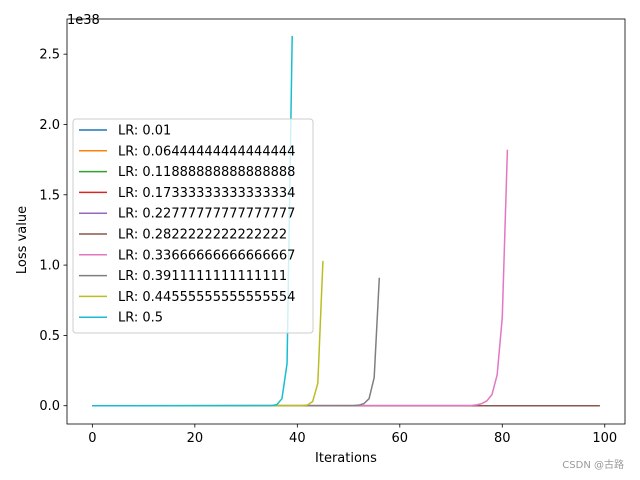 The height and width of the screenshot is (480, 640). I want to click on y-tick-label: 0.0, so click(49, 406).